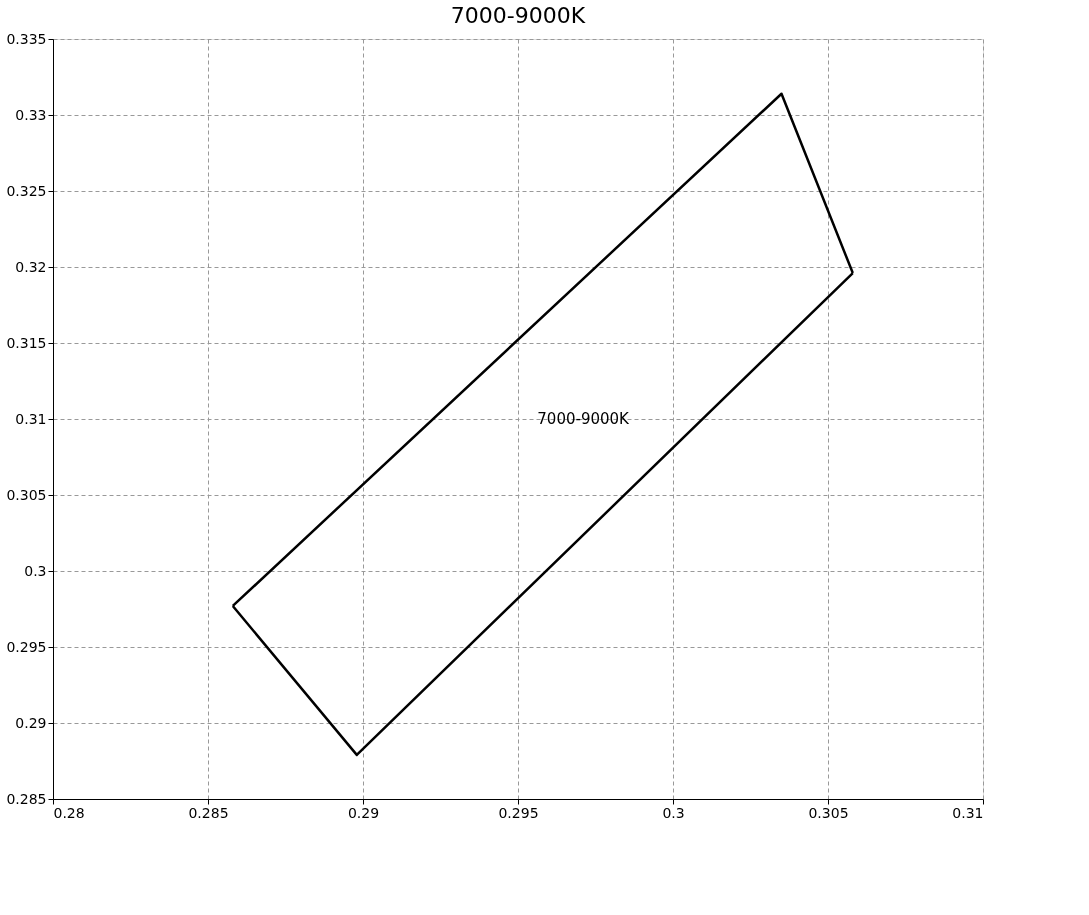 The height and width of the screenshot is (915, 1089). Describe the element at coordinates (35, 570) in the screenshot. I see `y-tick-label: 0.3` at that location.